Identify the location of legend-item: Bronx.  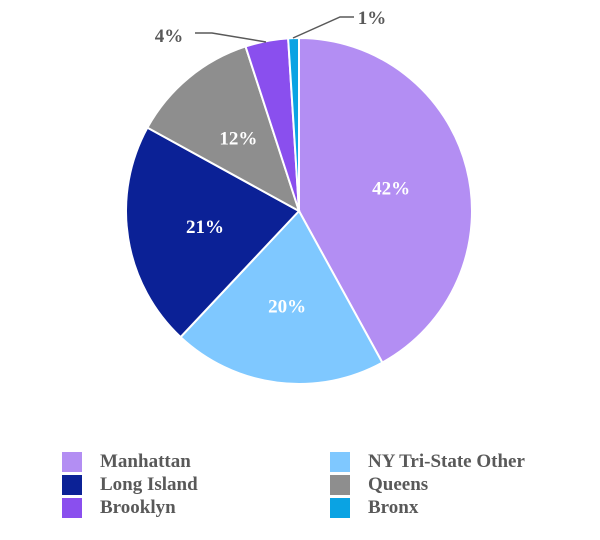
(374, 508).